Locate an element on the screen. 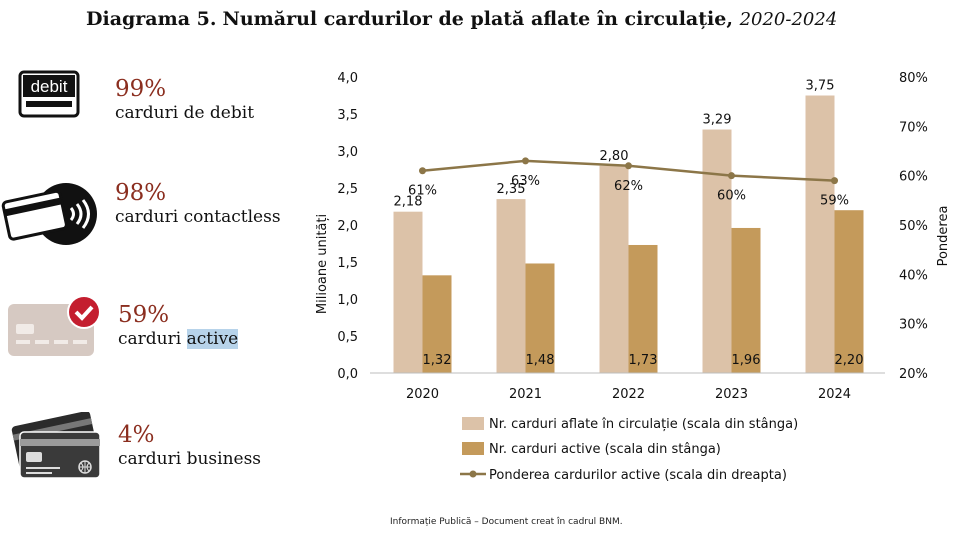 Image resolution: width=965 pixels, height=533 pixels. legend-swatch-issued is located at coordinates (473, 423).